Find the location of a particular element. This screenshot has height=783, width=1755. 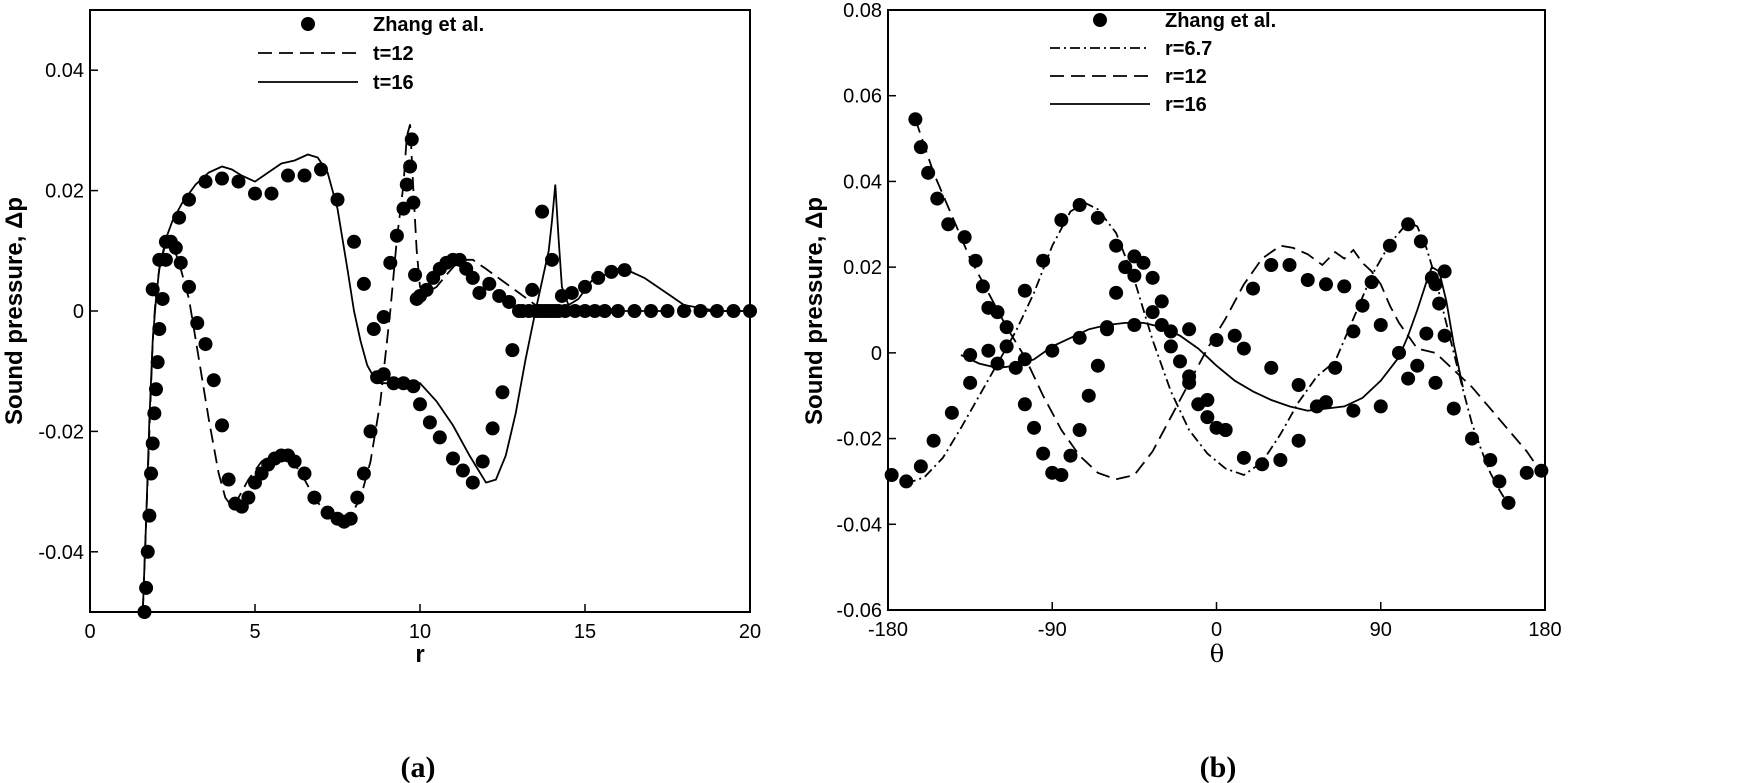

legend-marker is located at coordinates (308, 24).